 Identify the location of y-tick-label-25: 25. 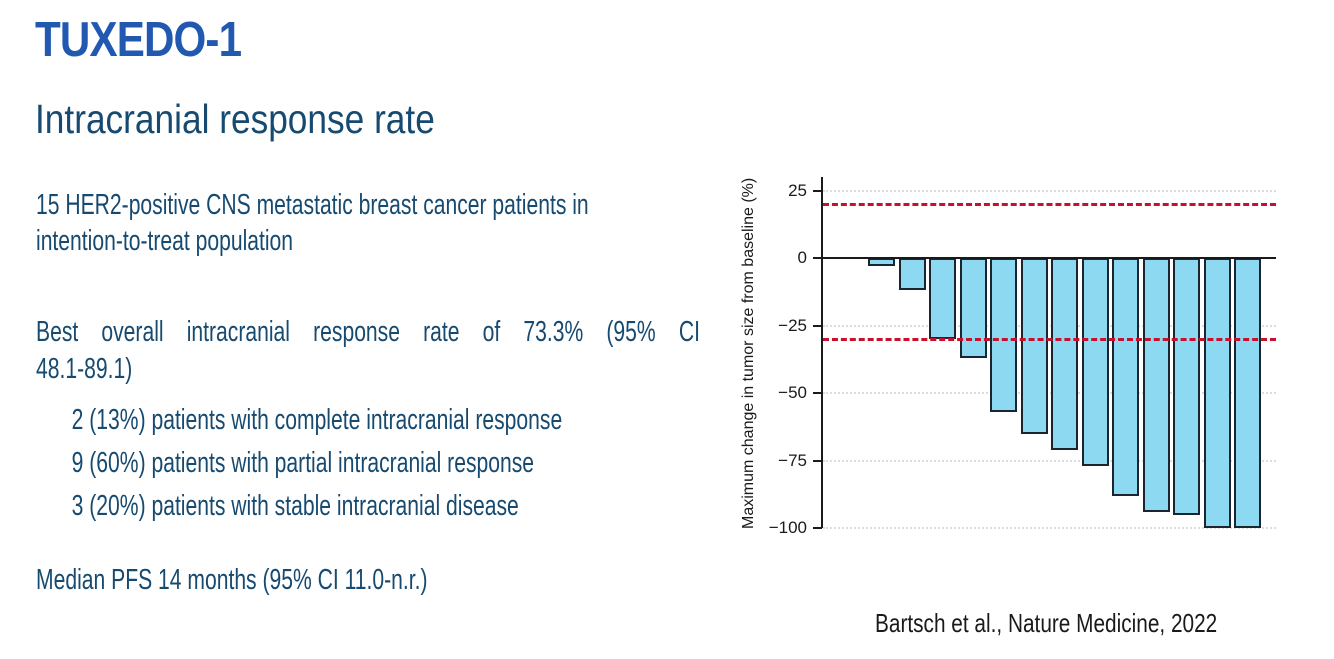
(797, 190).